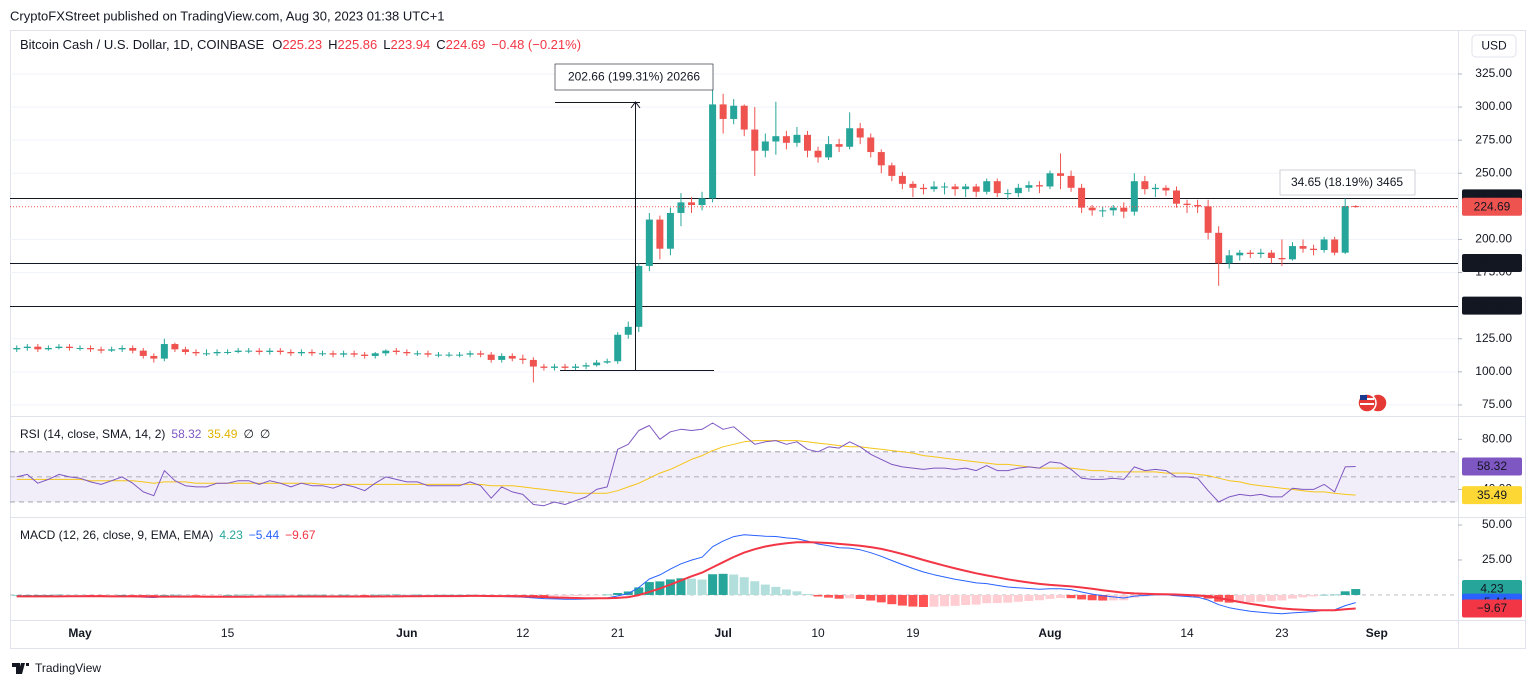 The height and width of the screenshot is (688, 1536). What do you see at coordinates (1363, 397) in the screenshot?
I see `flag-canton` at bounding box center [1363, 397].